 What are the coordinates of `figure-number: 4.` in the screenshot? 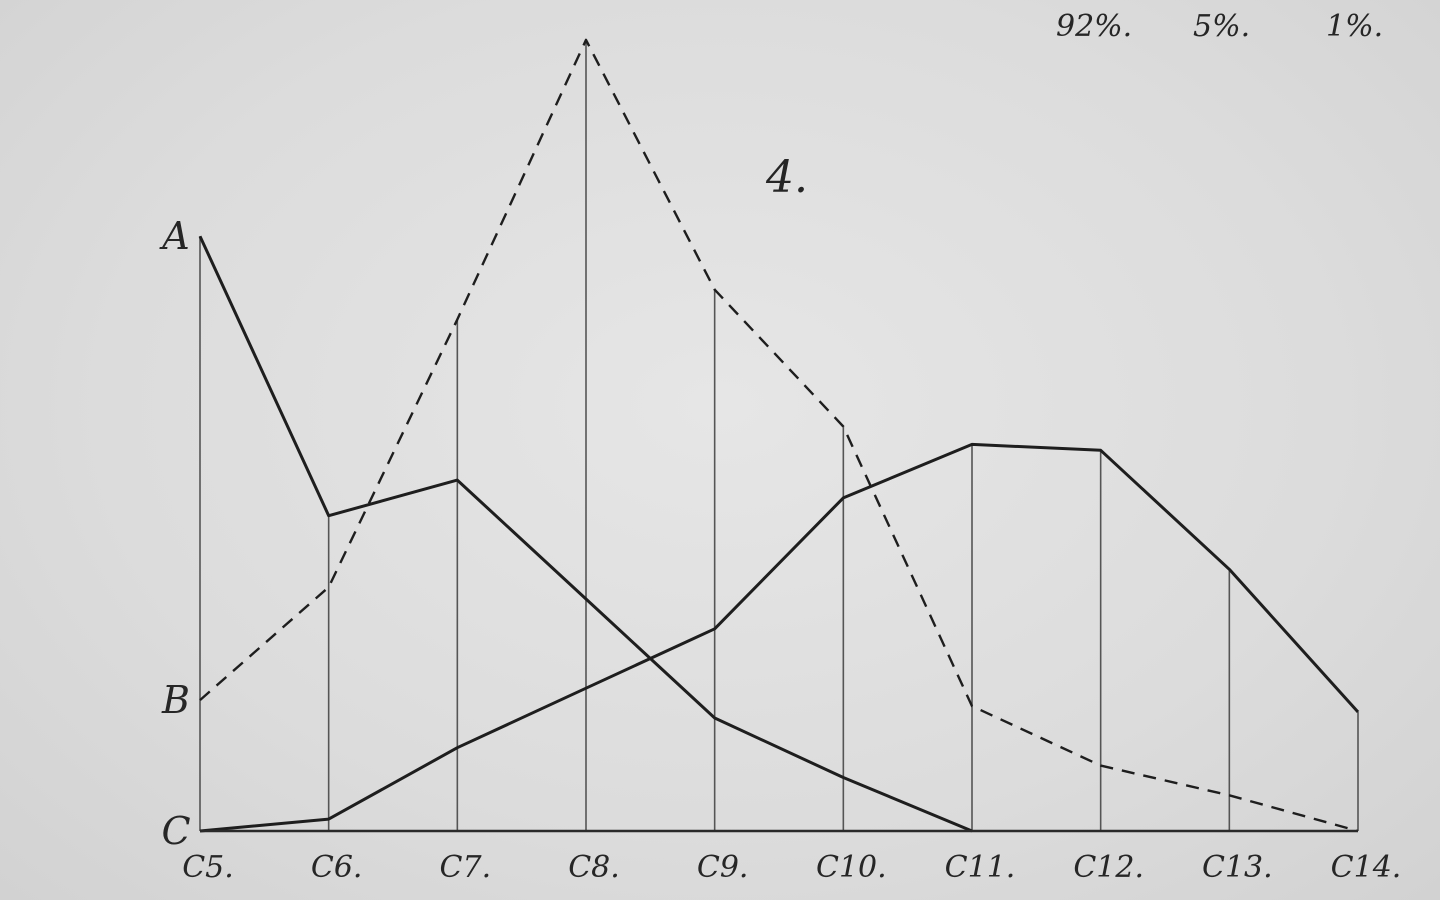 It's located at (786, 177).